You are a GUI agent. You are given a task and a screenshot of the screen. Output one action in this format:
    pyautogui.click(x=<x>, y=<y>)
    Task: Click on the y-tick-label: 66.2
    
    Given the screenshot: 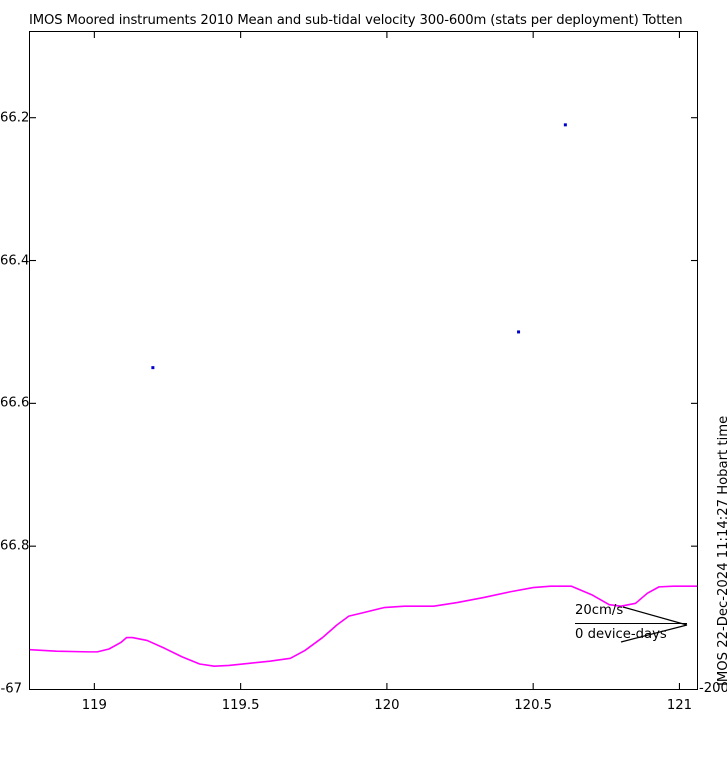 What is the action you would take?
    pyautogui.click(x=15, y=118)
    